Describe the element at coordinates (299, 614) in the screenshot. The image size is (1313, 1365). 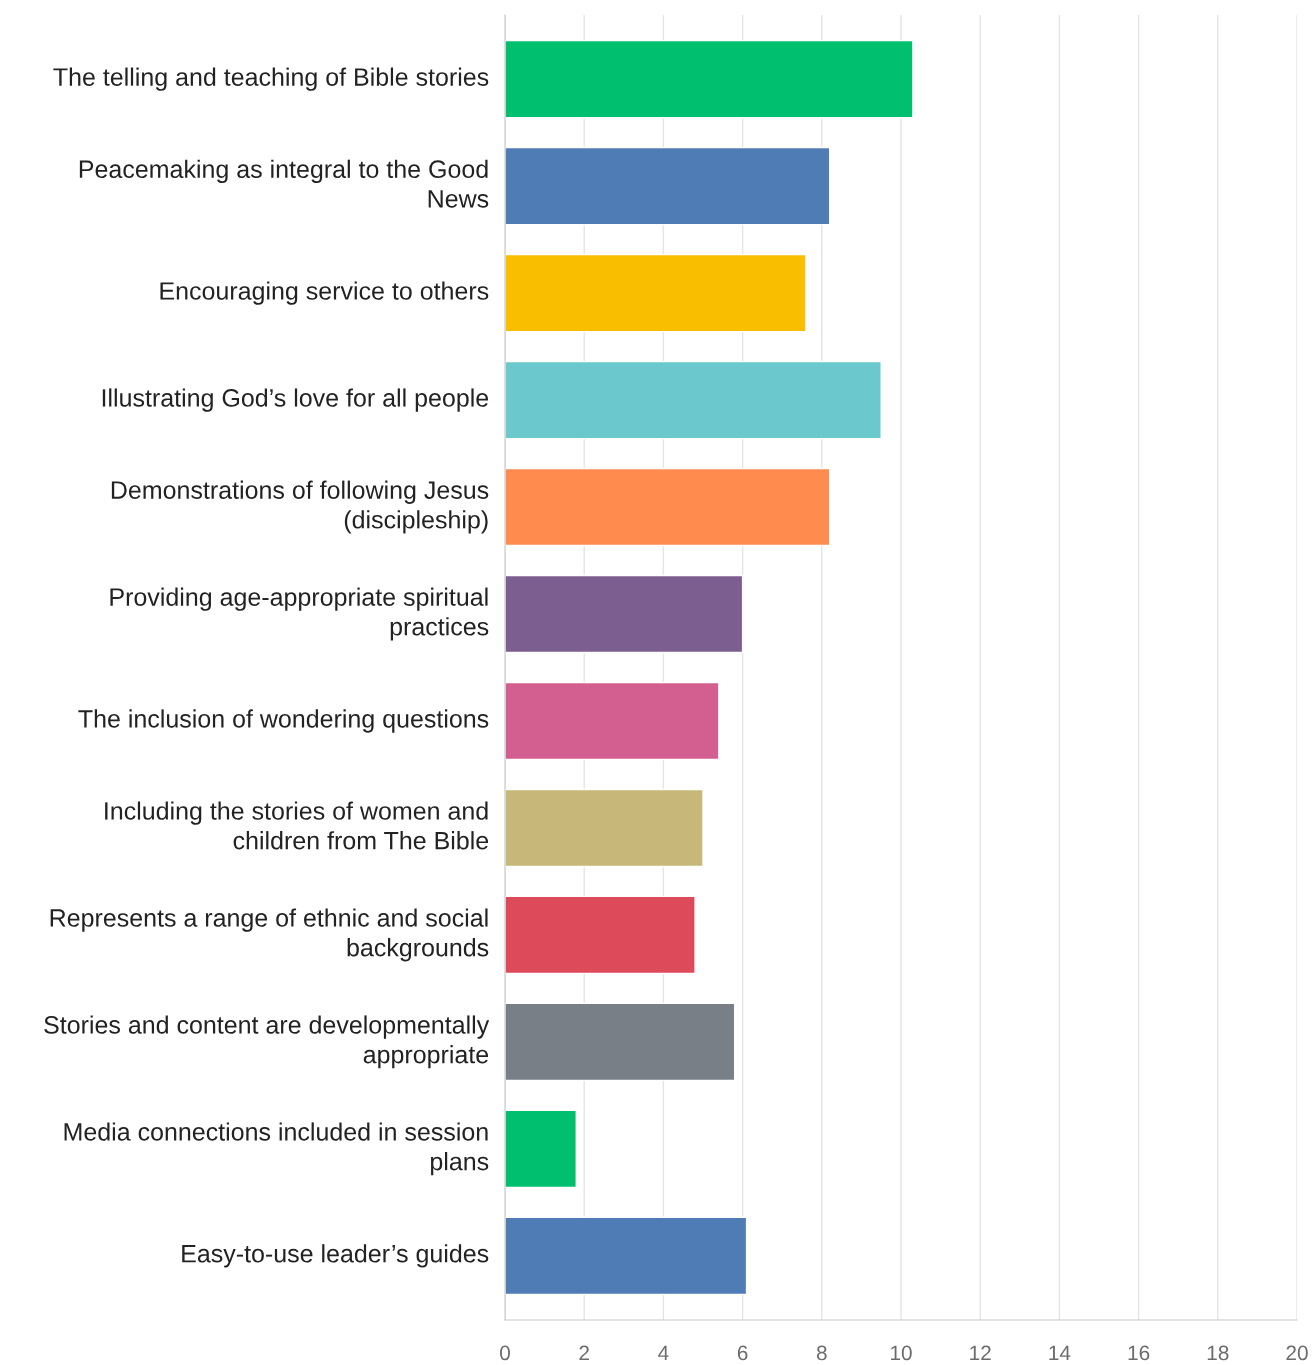
I see `y-tick-label: Providing age-appropriate spiritual practices` at that location.